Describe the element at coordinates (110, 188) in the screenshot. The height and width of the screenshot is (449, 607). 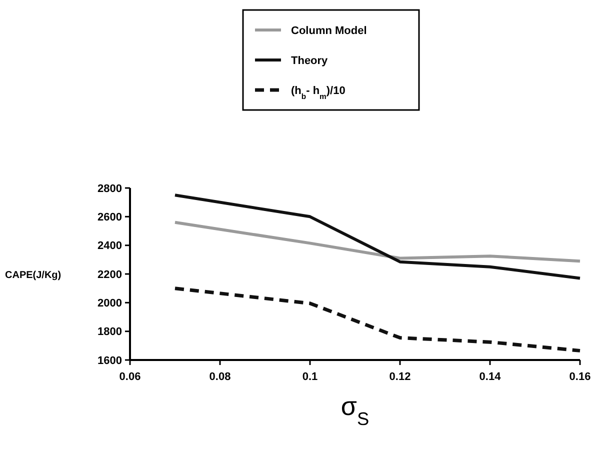
I see `y-tick-label: 2800` at that location.